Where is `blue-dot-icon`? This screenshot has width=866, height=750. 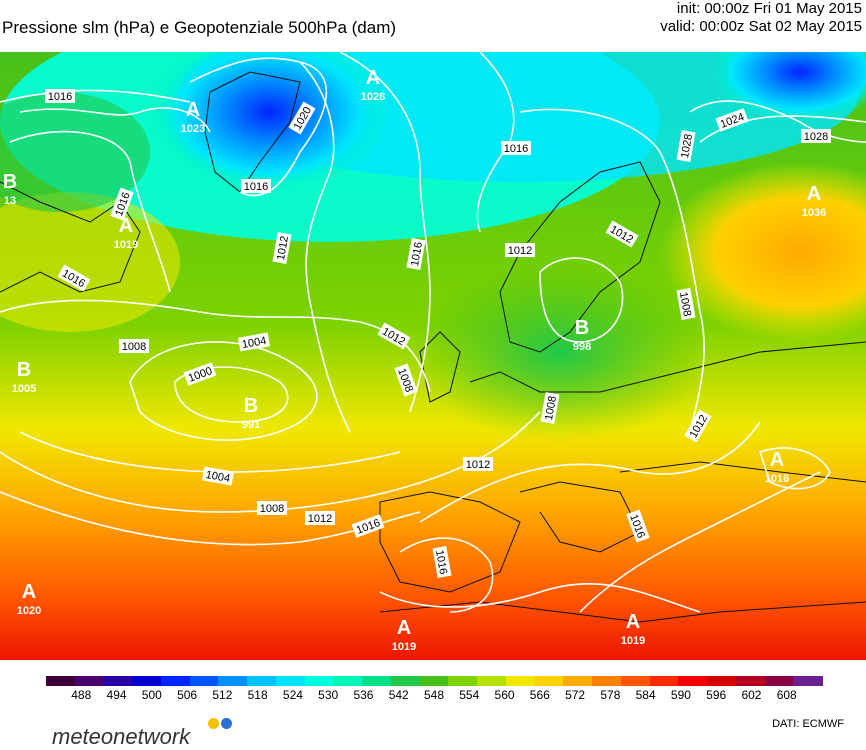 blue-dot-icon is located at coordinates (226, 723).